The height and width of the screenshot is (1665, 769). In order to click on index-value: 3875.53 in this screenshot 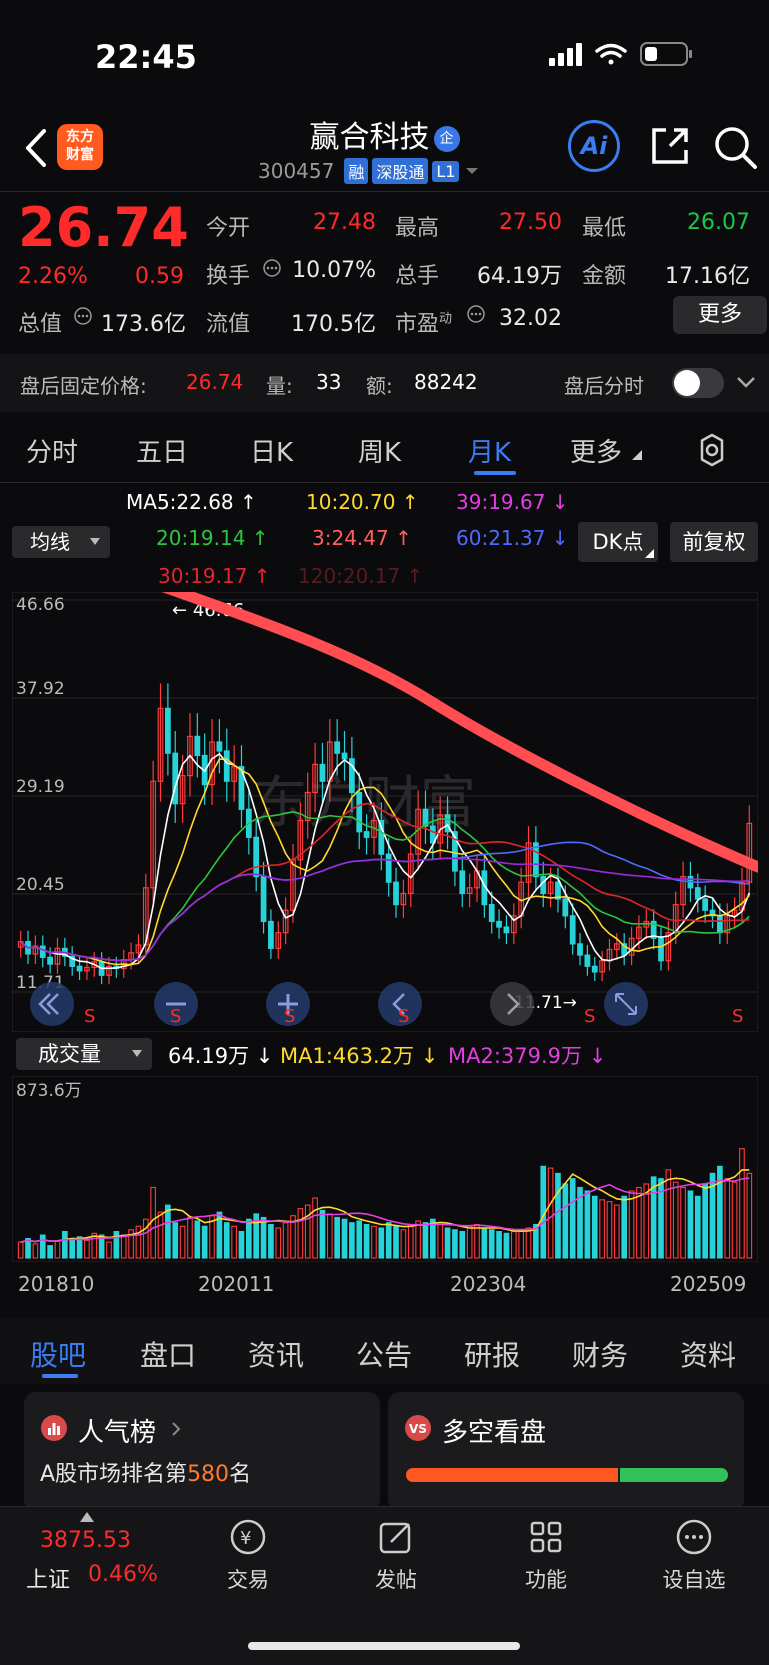, I will do `click(85, 1540)`.